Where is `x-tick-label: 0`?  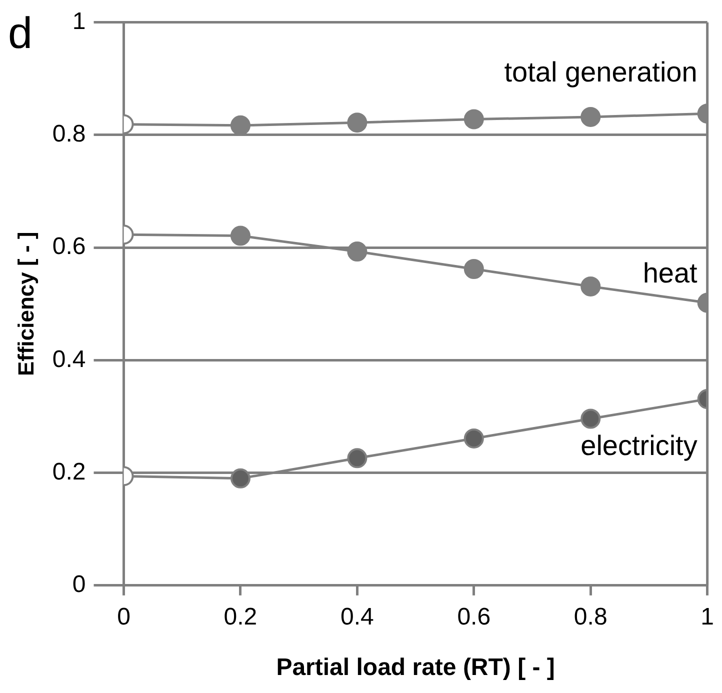 x-tick-label: 0 is located at coordinates (123, 616).